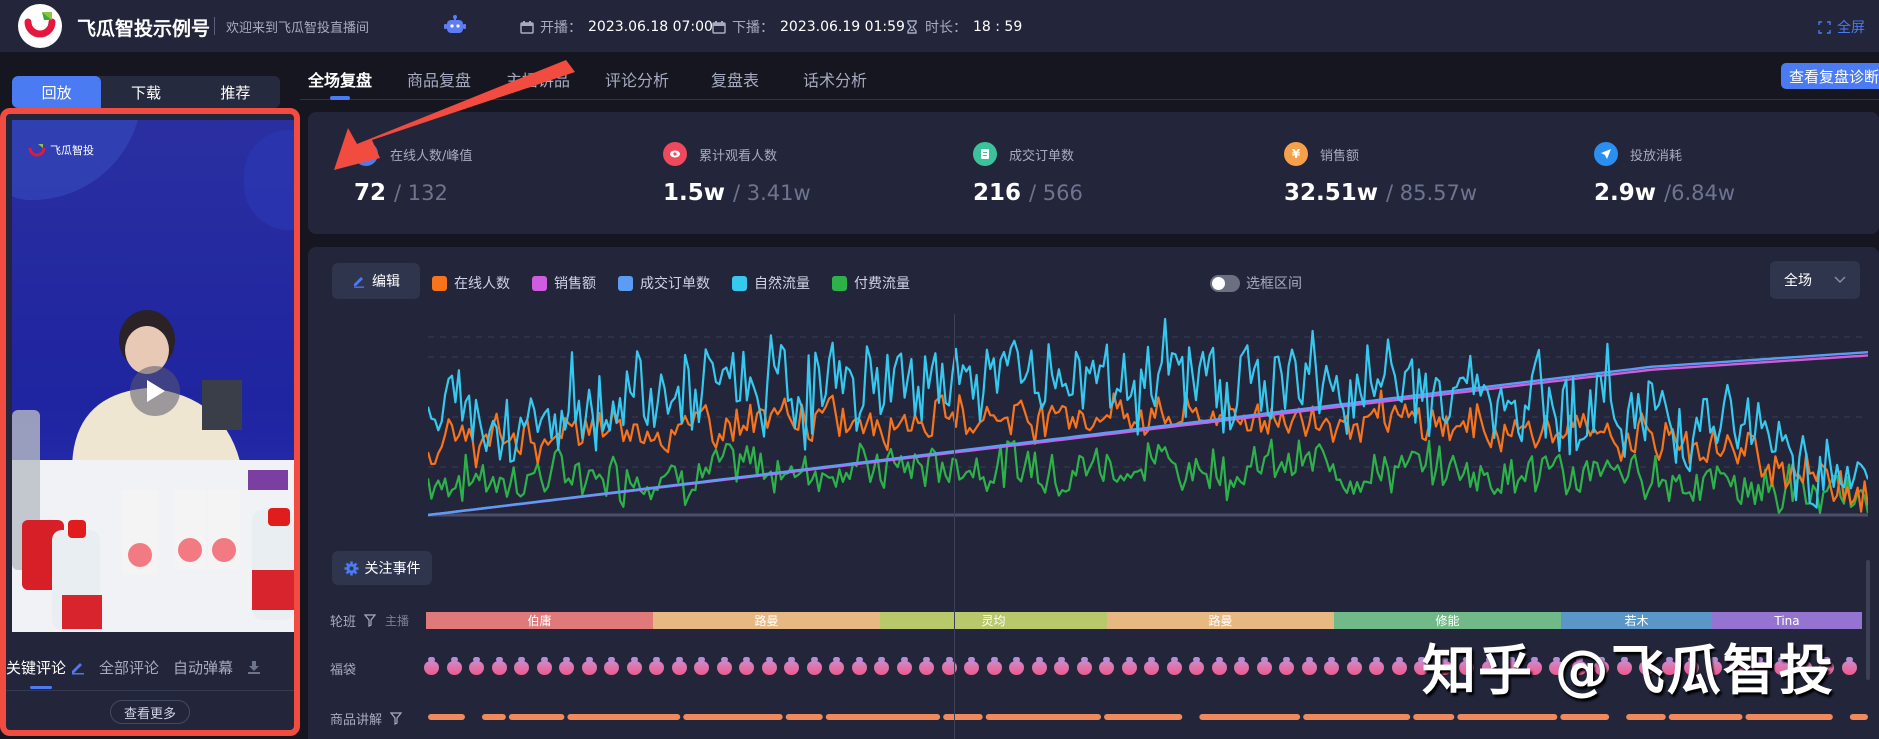 The width and height of the screenshot is (1879, 739). What do you see at coordinates (1787, 620) in the screenshot?
I see `shift-segment: Tina` at bounding box center [1787, 620].